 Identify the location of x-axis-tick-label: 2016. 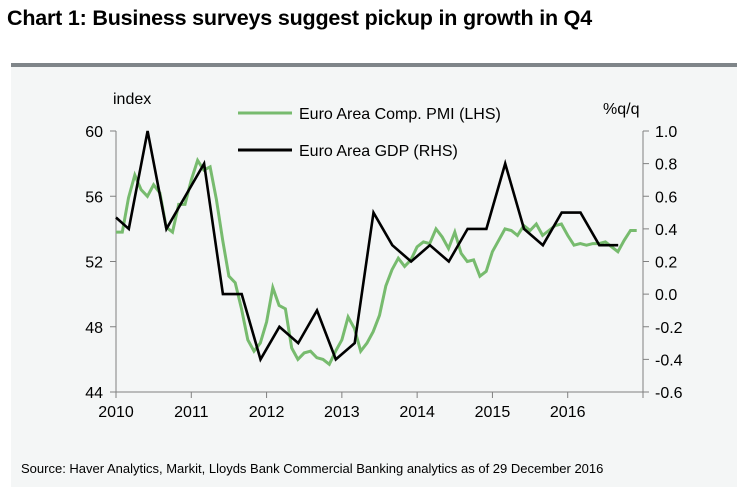
(568, 412).